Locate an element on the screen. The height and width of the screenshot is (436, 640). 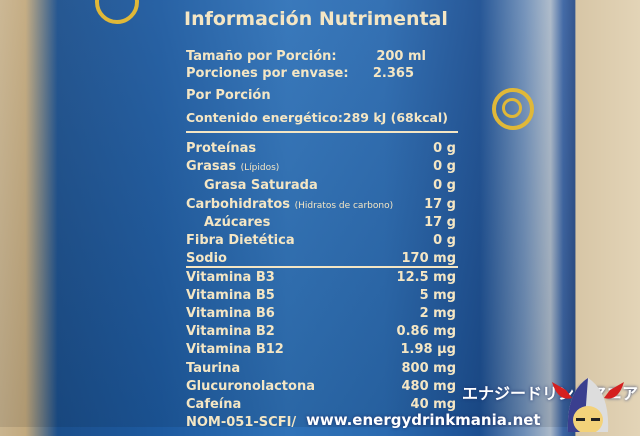
yellow-target-inner is located at coordinates (512, 108).